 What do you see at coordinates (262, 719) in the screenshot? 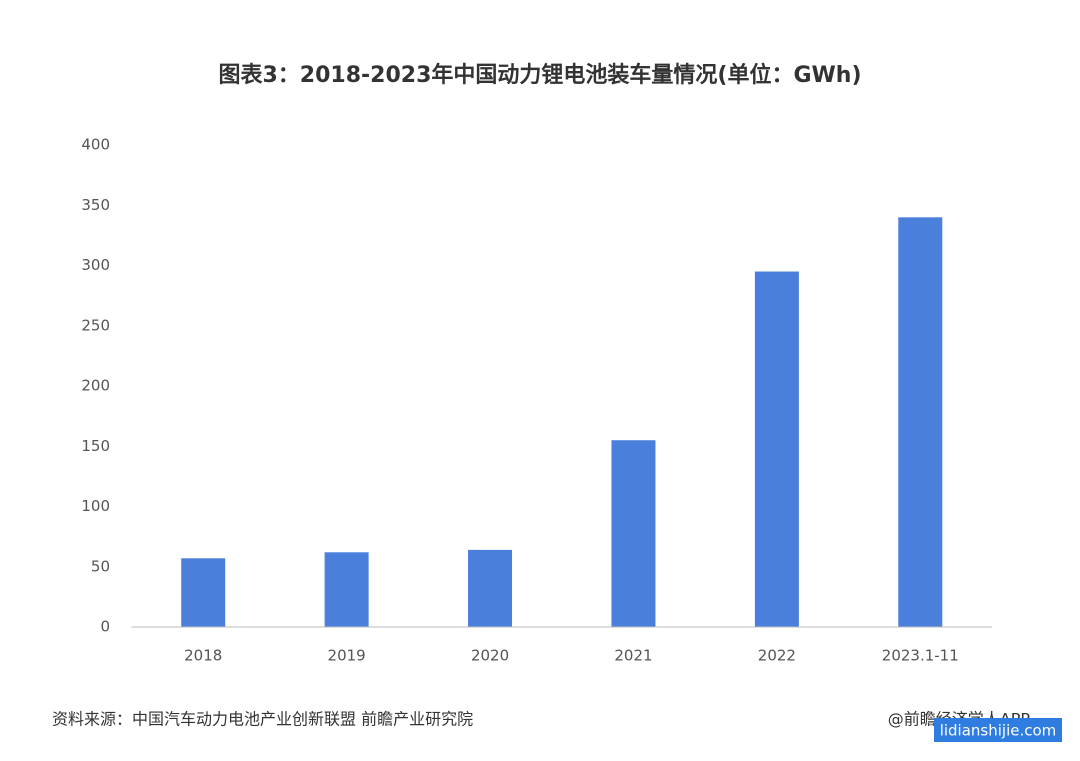
I see `source-note: 资料来源：中国汽车动力电池产业创新联盟 前瞻产业研究院` at bounding box center [262, 719].